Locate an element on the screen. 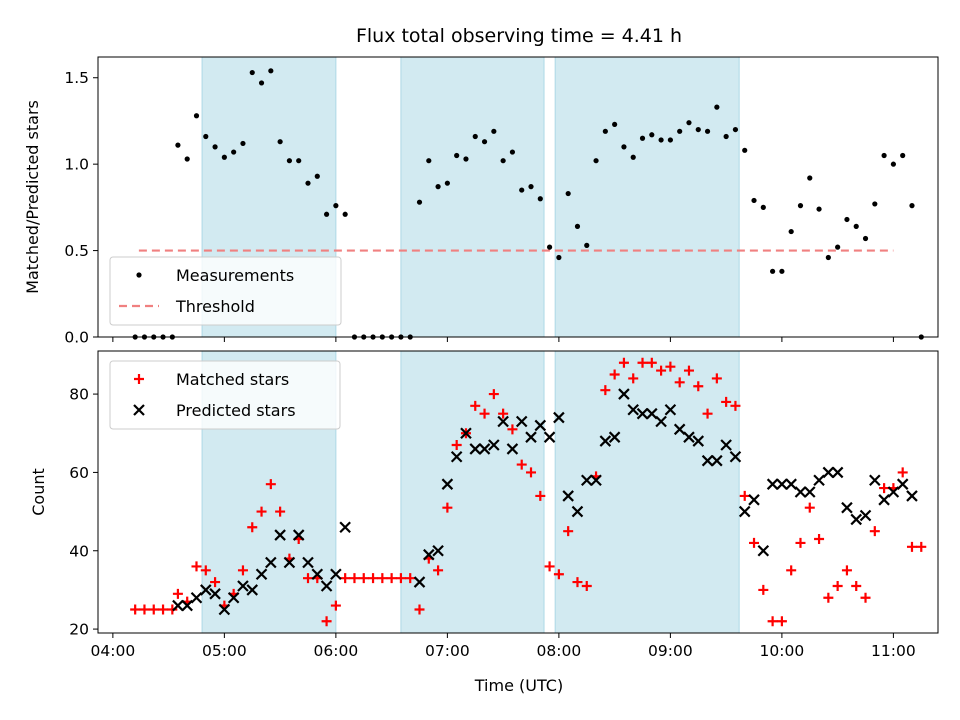  y-tick-label: 40 is located at coordinates (79, 551).